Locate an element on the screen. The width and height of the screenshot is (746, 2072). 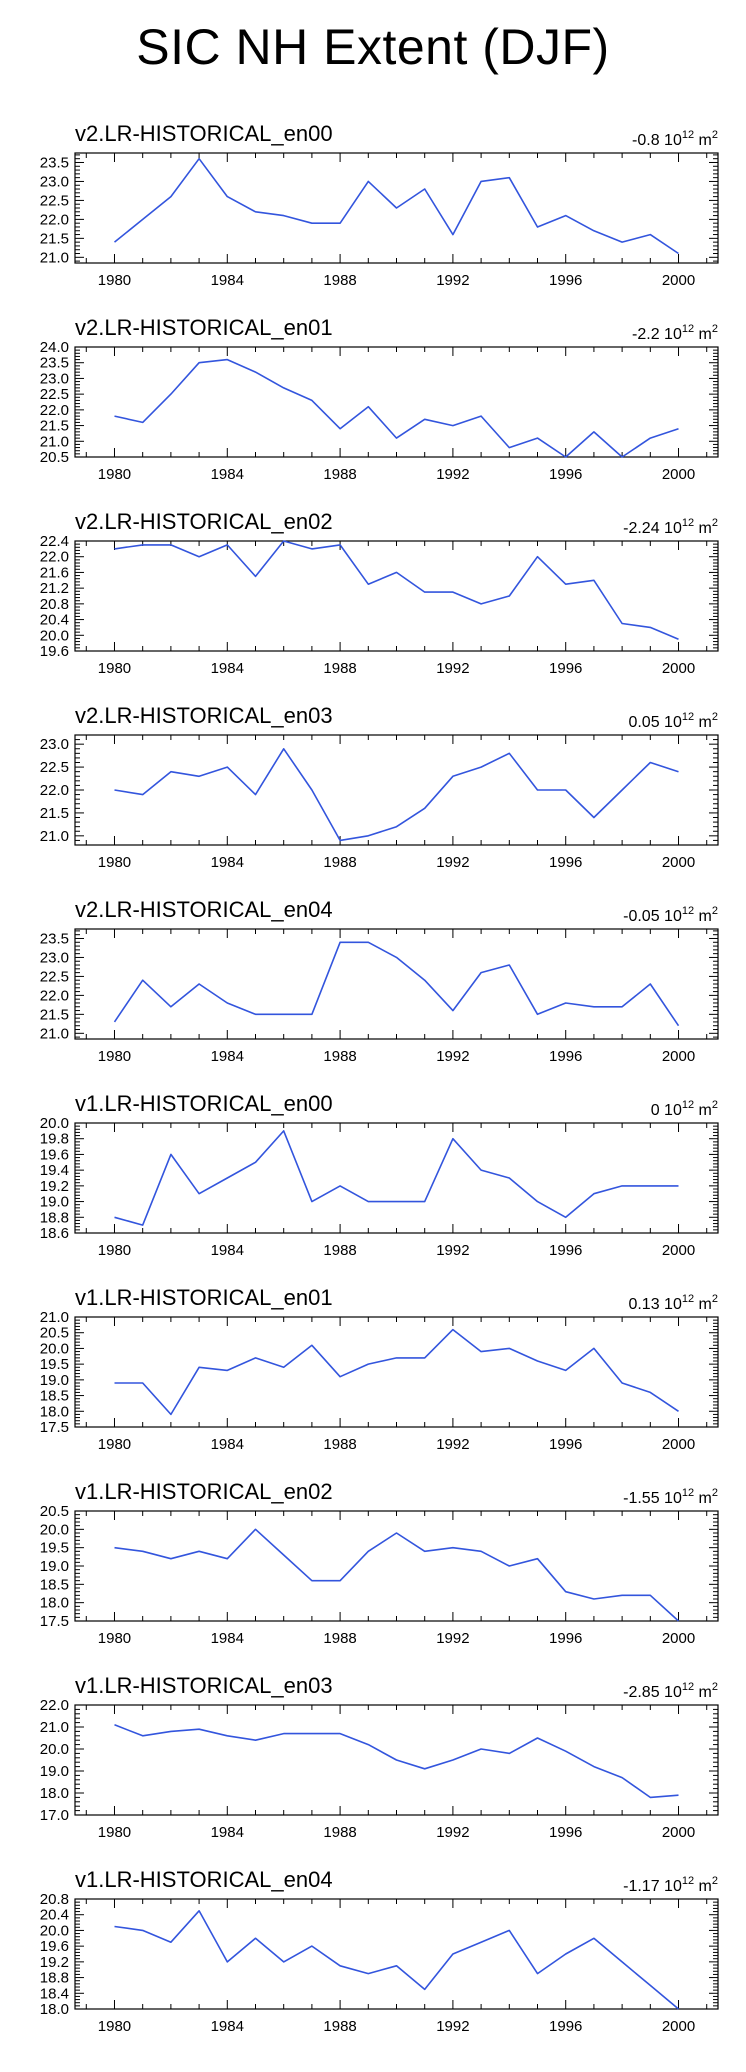
y-tick-label: 18.0 is located at coordinates (54, 2009).